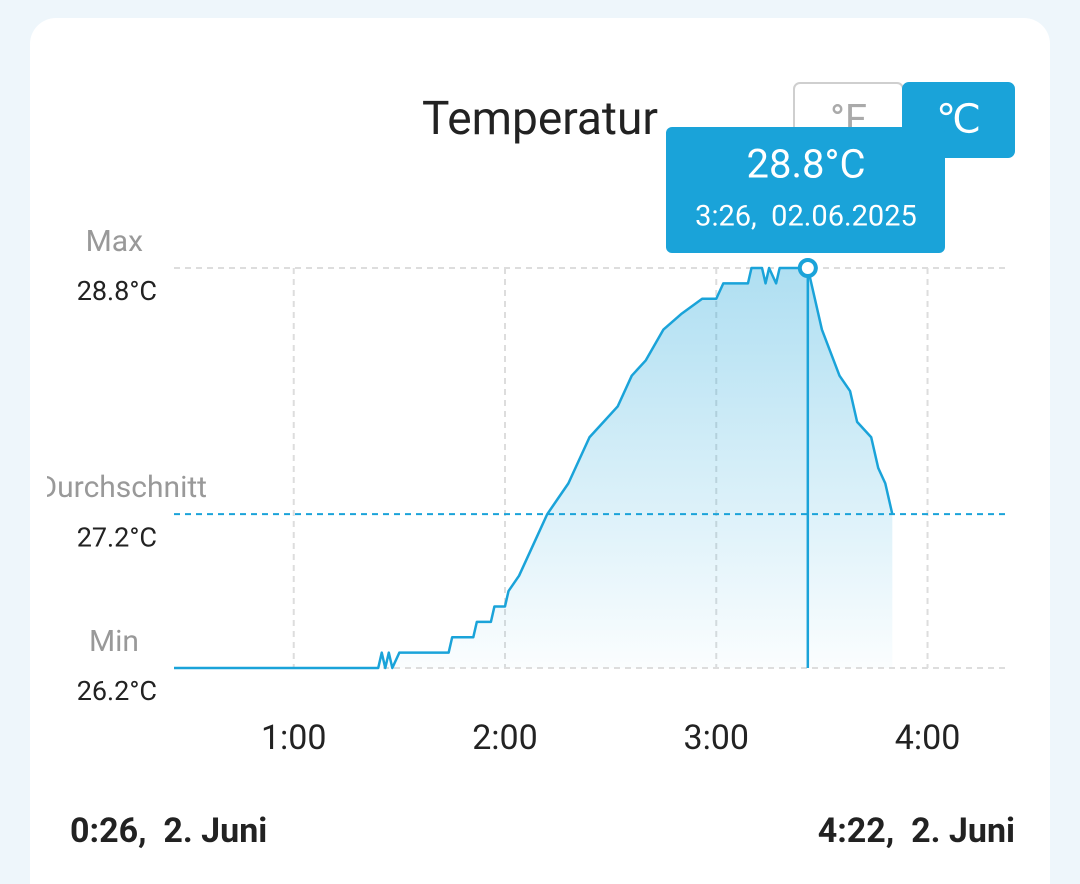 This screenshot has height=884, width=1080. Describe the element at coordinates (806, 164) in the screenshot. I see `tooltip-value: 28.8°C` at that location.